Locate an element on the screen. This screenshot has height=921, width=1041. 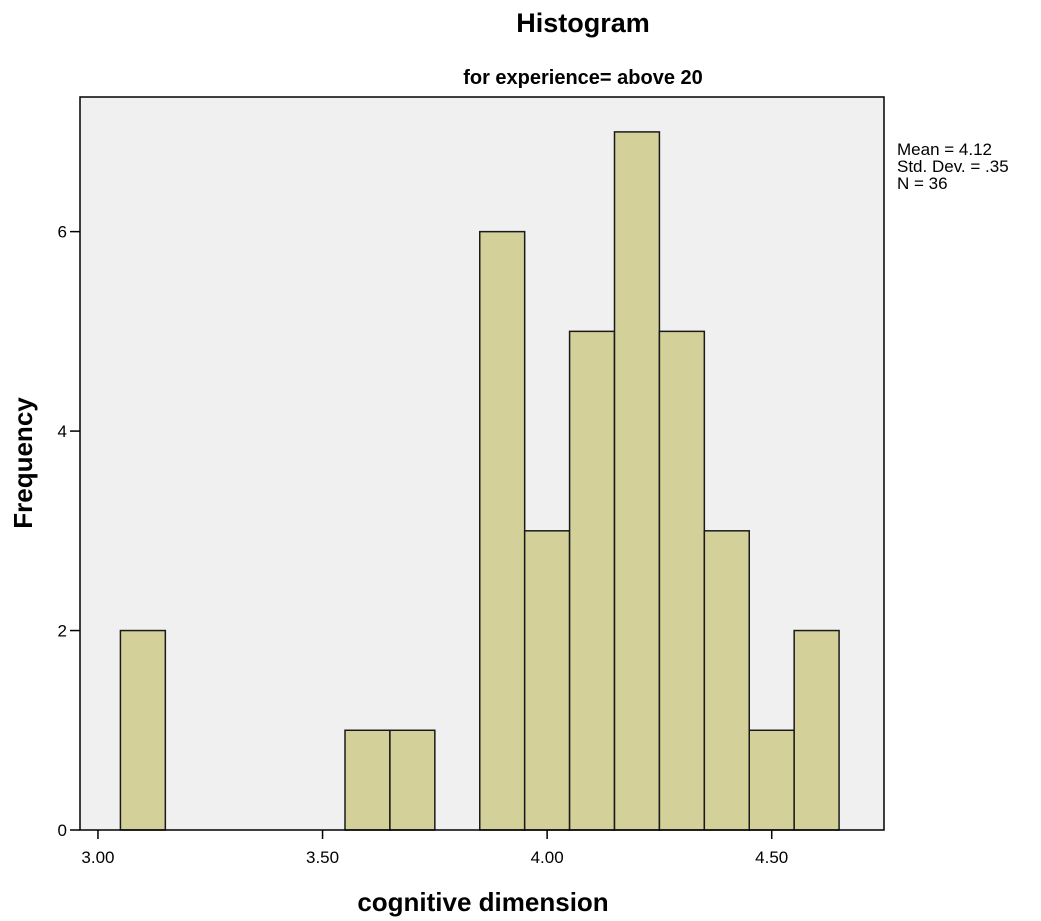
y-tick-label-4: 6 is located at coordinates (62, 232).